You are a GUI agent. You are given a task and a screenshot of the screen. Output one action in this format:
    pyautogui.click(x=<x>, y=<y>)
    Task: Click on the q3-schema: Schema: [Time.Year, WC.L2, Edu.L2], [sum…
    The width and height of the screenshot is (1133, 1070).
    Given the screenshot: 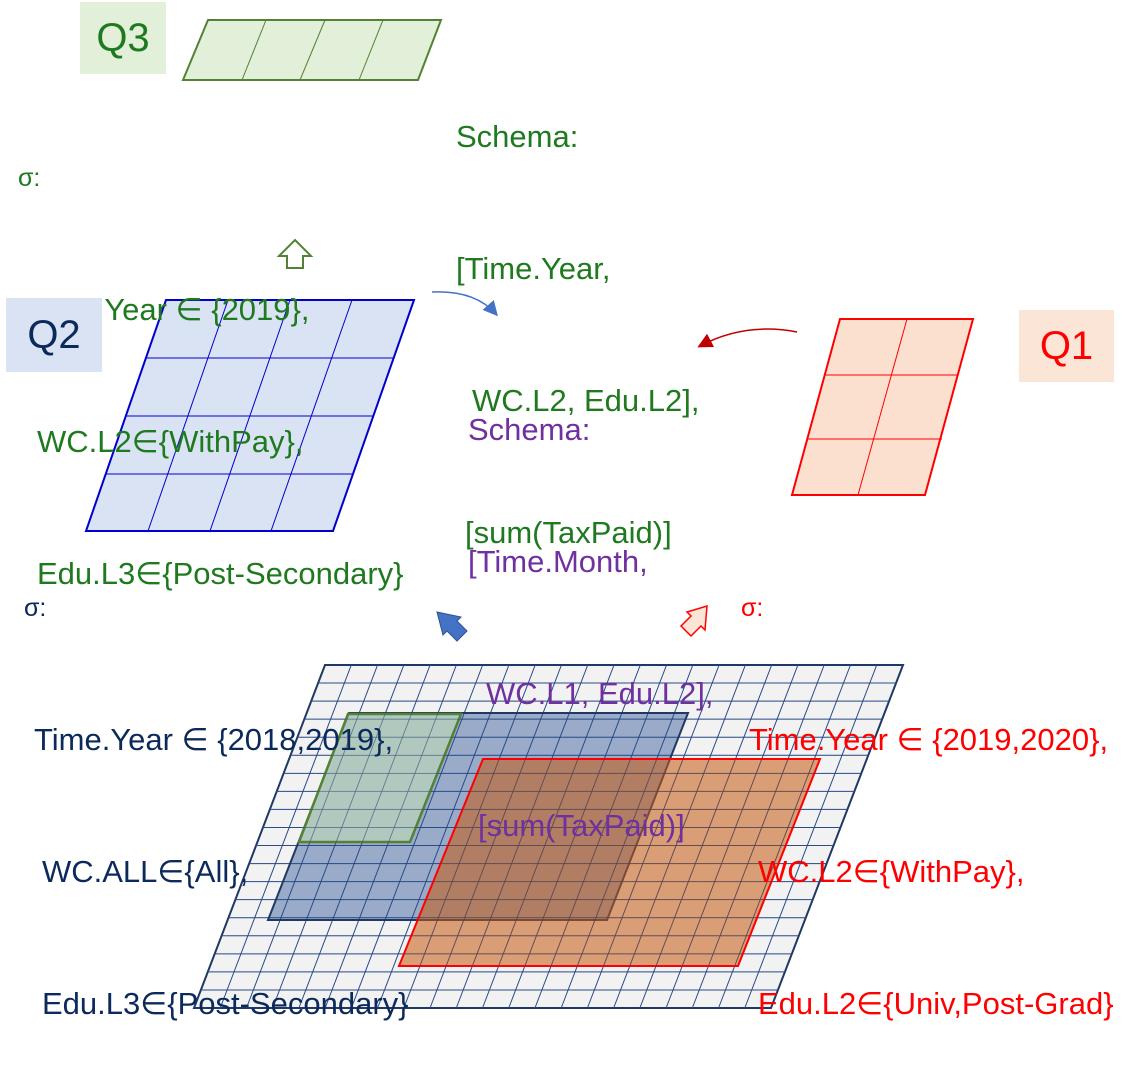 What is the action you would take?
    pyautogui.click(x=577, y=313)
    